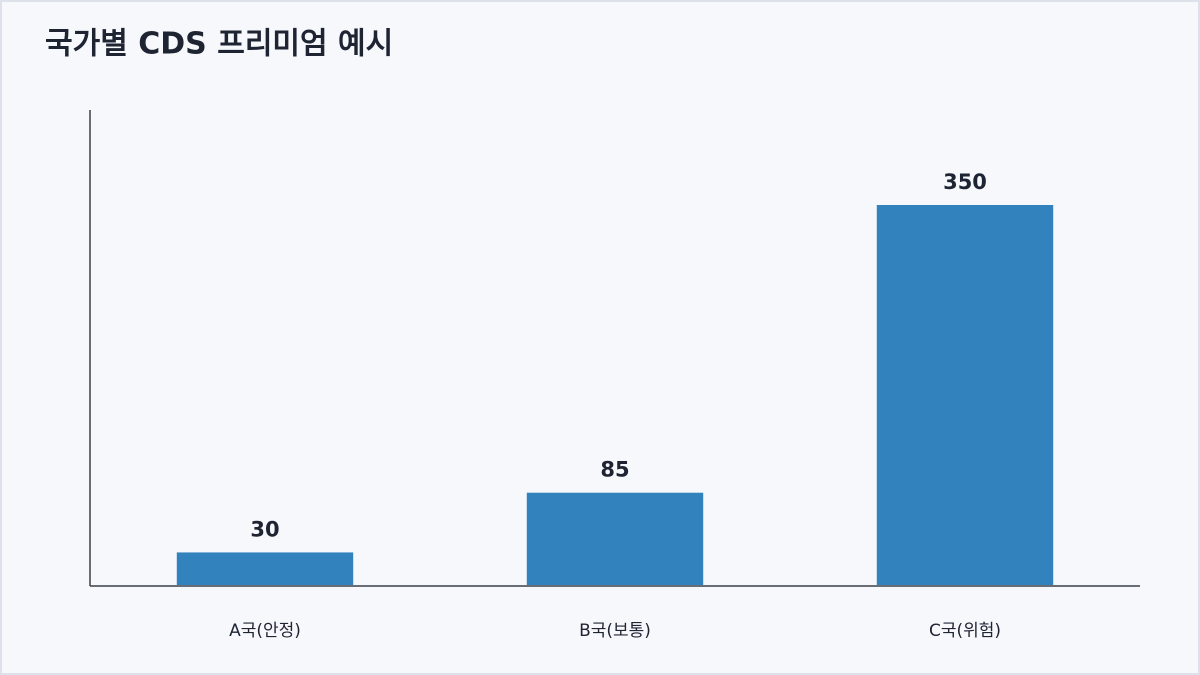  Describe the element at coordinates (614, 470) in the screenshot. I see `value-label: 85` at that location.